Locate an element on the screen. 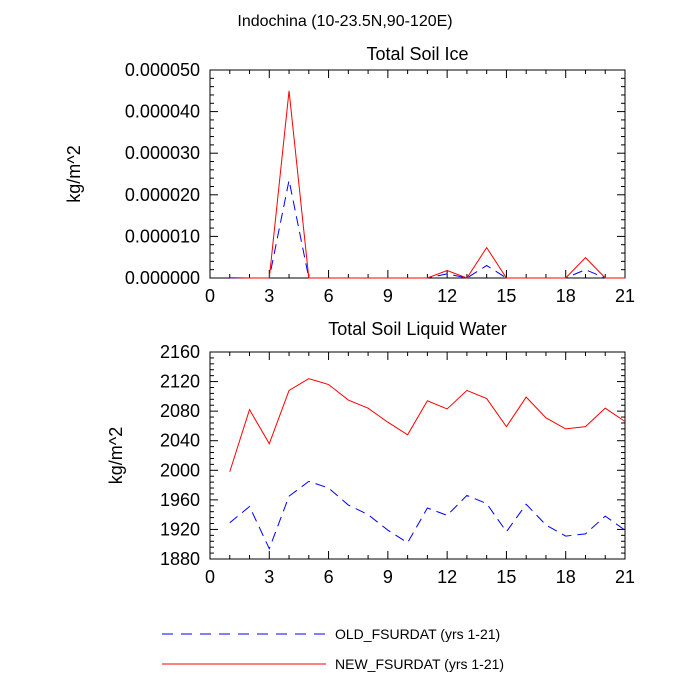 The image size is (700, 700). y-tick-label: 1920 is located at coordinates (180, 529).